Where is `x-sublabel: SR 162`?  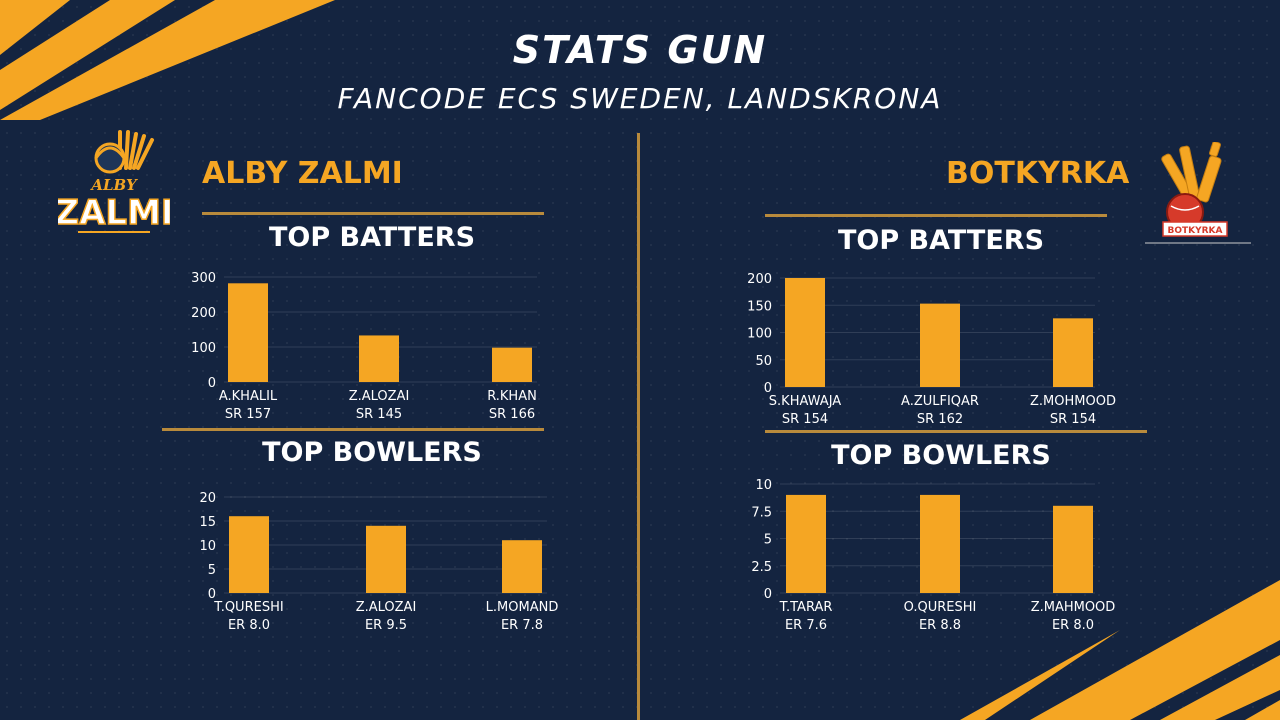 x-sublabel: SR 162 is located at coordinates (940, 419).